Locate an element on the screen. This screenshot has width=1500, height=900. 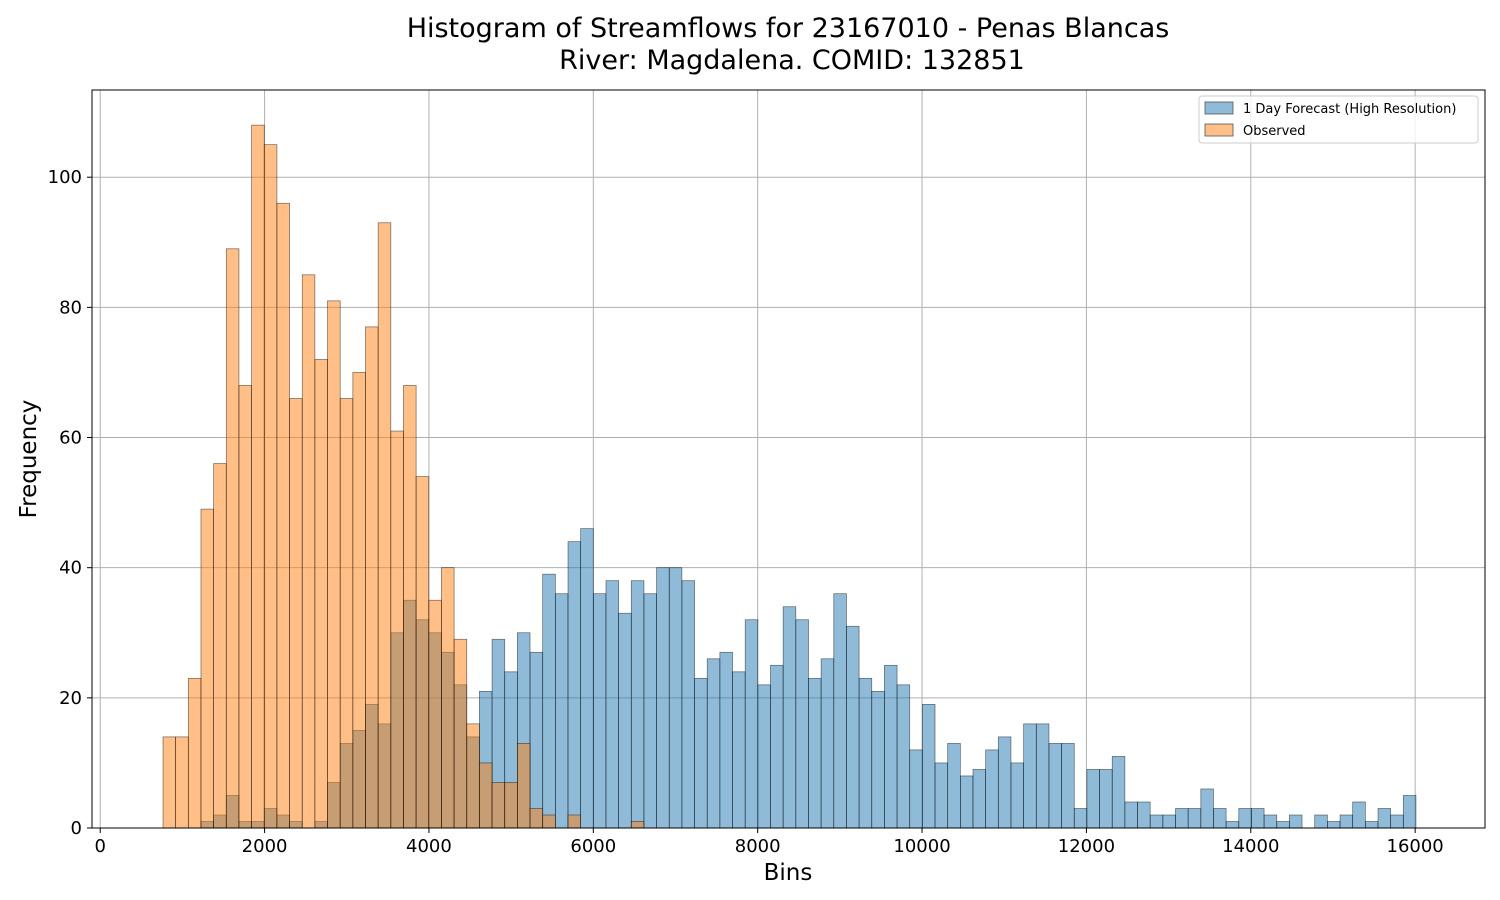
y-axis-label: Frequency is located at coordinates (29, 459).